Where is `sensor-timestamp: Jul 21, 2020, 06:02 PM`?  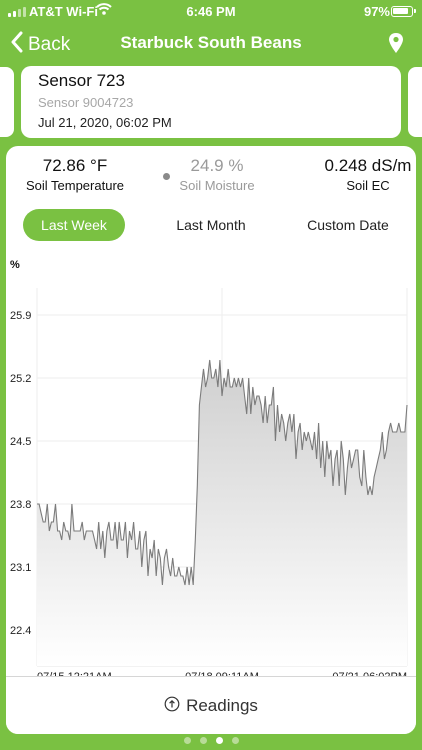 sensor-timestamp: Jul 21, 2020, 06:02 PM is located at coordinates (105, 122).